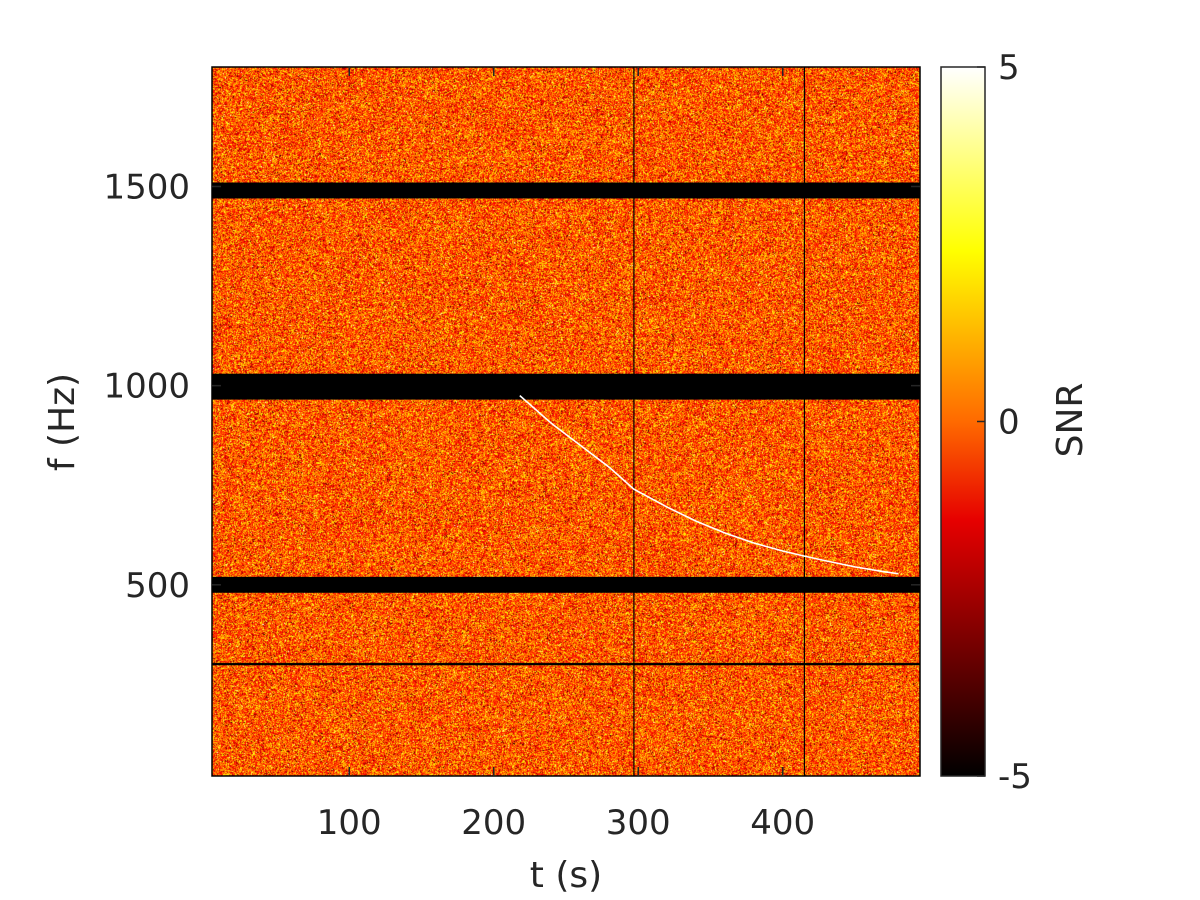 The width and height of the screenshot is (1200, 900). I want to click on y-tick-label: 1500, so click(146, 187).